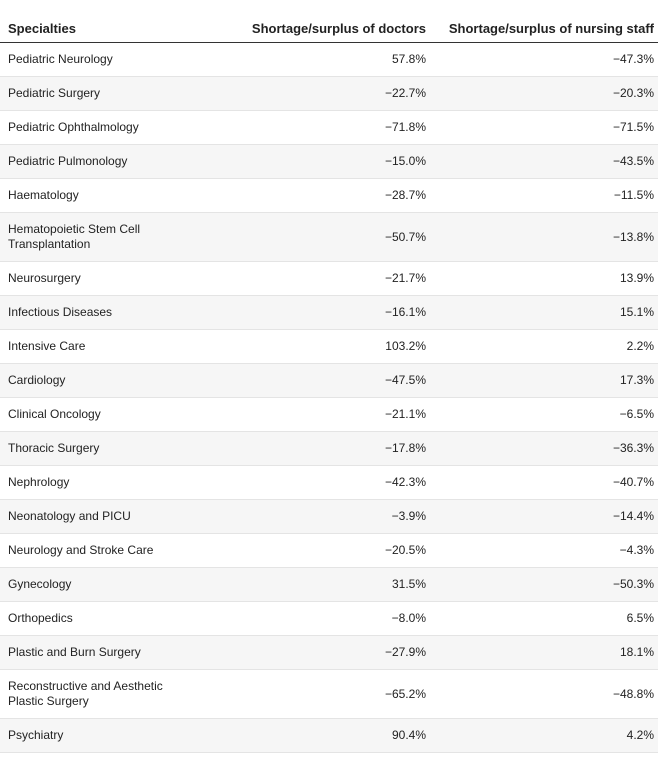  Describe the element at coordinates (636, 278) in the screenshot. I see `cell-nursing: 13.9%` at that location.